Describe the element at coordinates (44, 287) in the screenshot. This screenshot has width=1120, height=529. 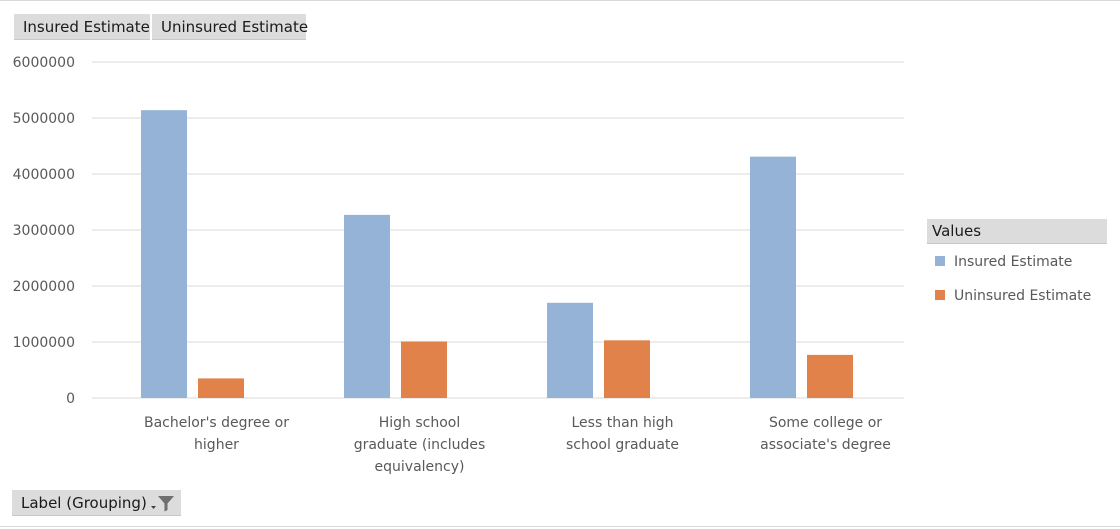
I see `y-tick-label: 2000000` at that location.